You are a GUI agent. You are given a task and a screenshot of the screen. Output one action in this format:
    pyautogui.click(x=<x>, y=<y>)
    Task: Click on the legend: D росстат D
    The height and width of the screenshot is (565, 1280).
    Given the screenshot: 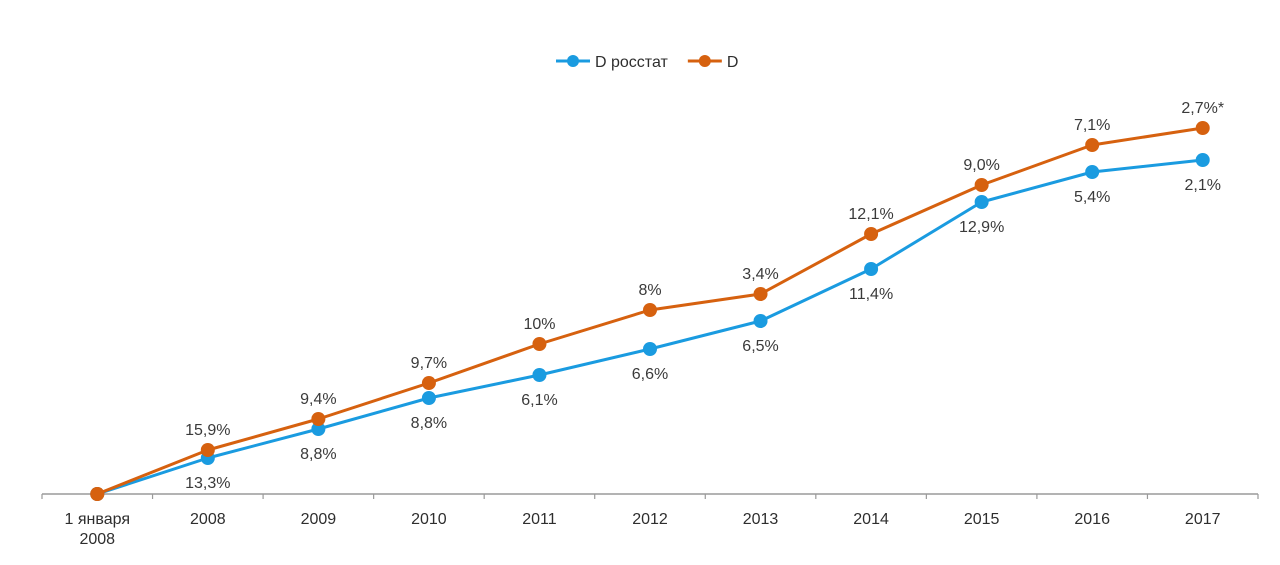 What is the action you would take?
    pyautogui.click(x=647, y=62)
    